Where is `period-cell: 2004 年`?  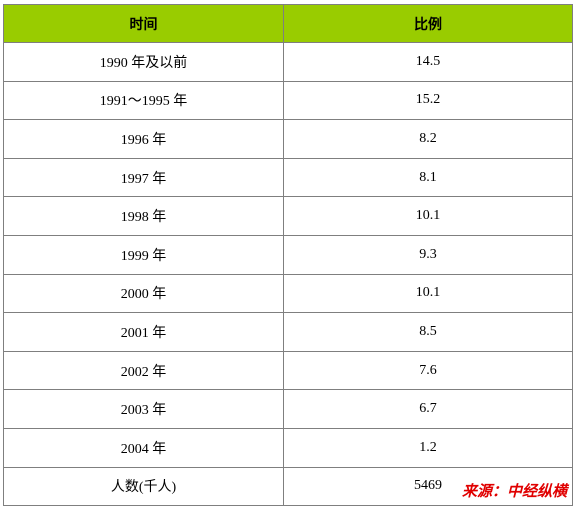 period-cell: 2004 年 is located at coordinates (143, 447).